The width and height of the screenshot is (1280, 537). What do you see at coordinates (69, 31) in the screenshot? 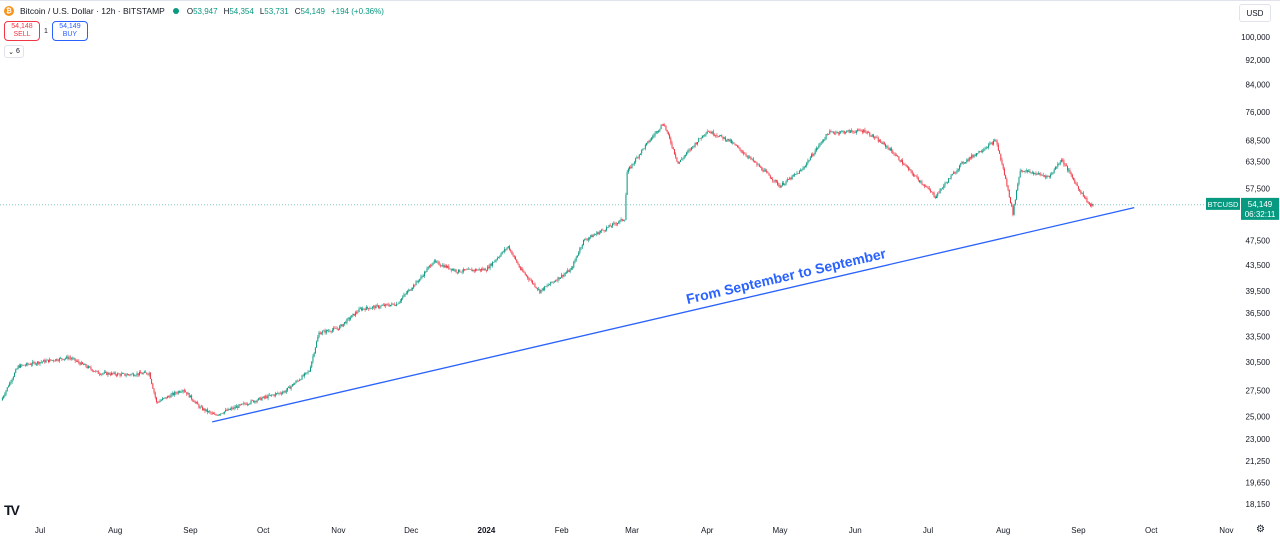
I see `buy-button: 54,149 BUY` at bounding box center [69, 31].